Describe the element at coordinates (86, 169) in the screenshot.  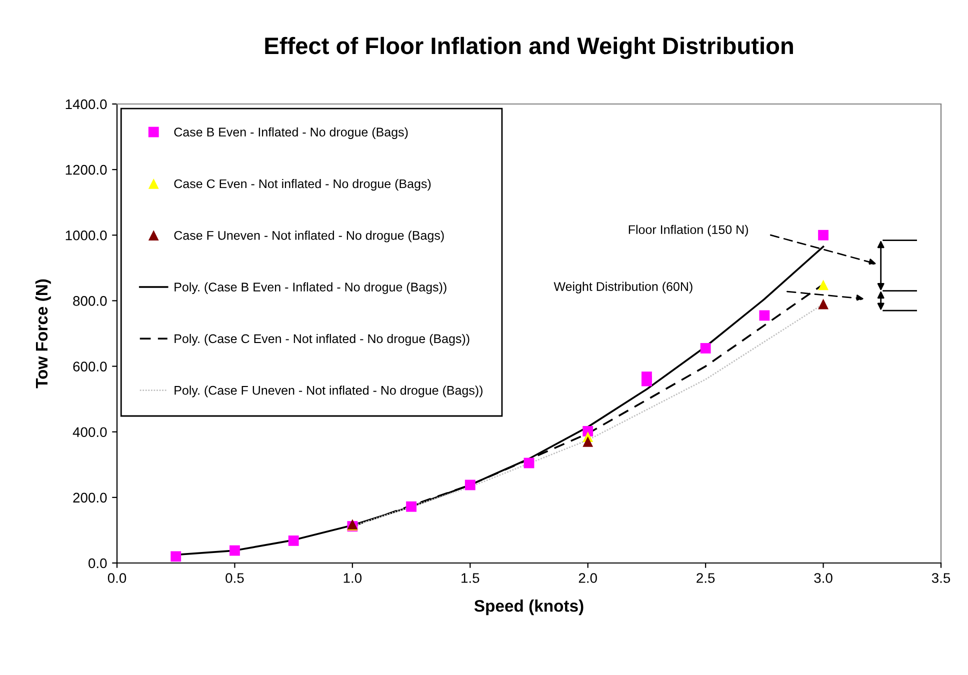
I see `y-tick-label: 1200.0` at that location.